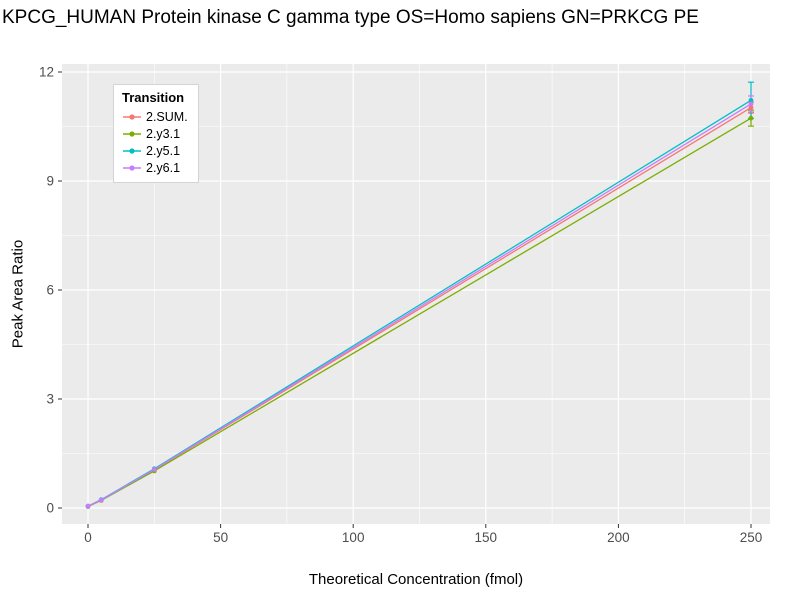 The image size is (800, 600). I want to click on y-tick-label: 3, so click(50, 399).